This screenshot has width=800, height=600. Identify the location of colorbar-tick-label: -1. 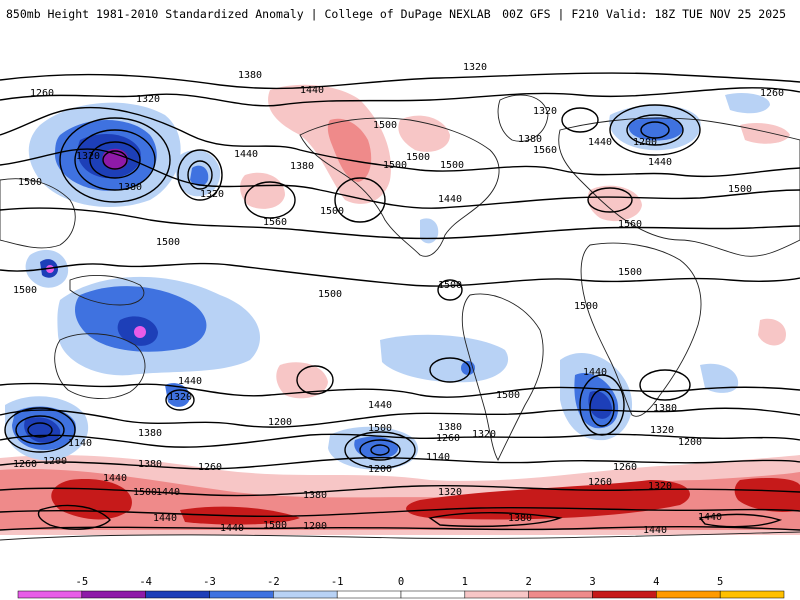
(337, 582).